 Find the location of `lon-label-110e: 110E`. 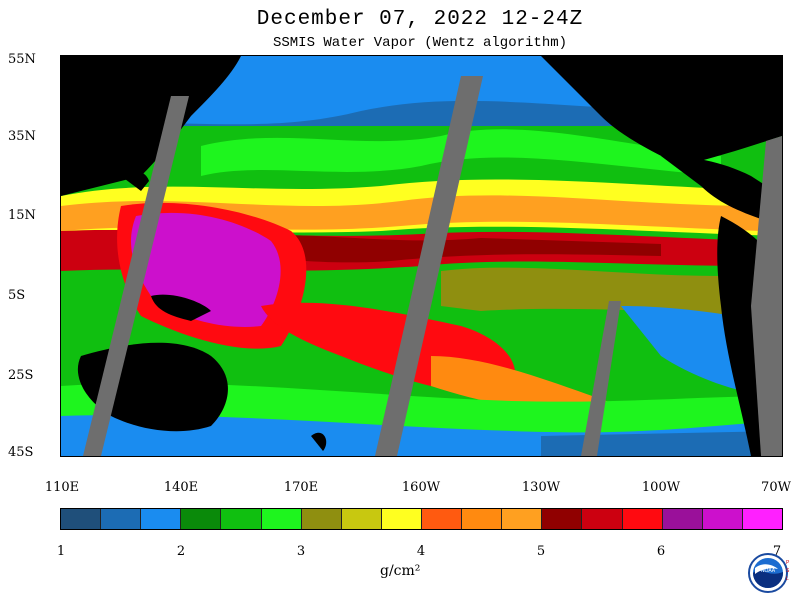

lon-label-110e: 110E is located at coordinates (62, 487).